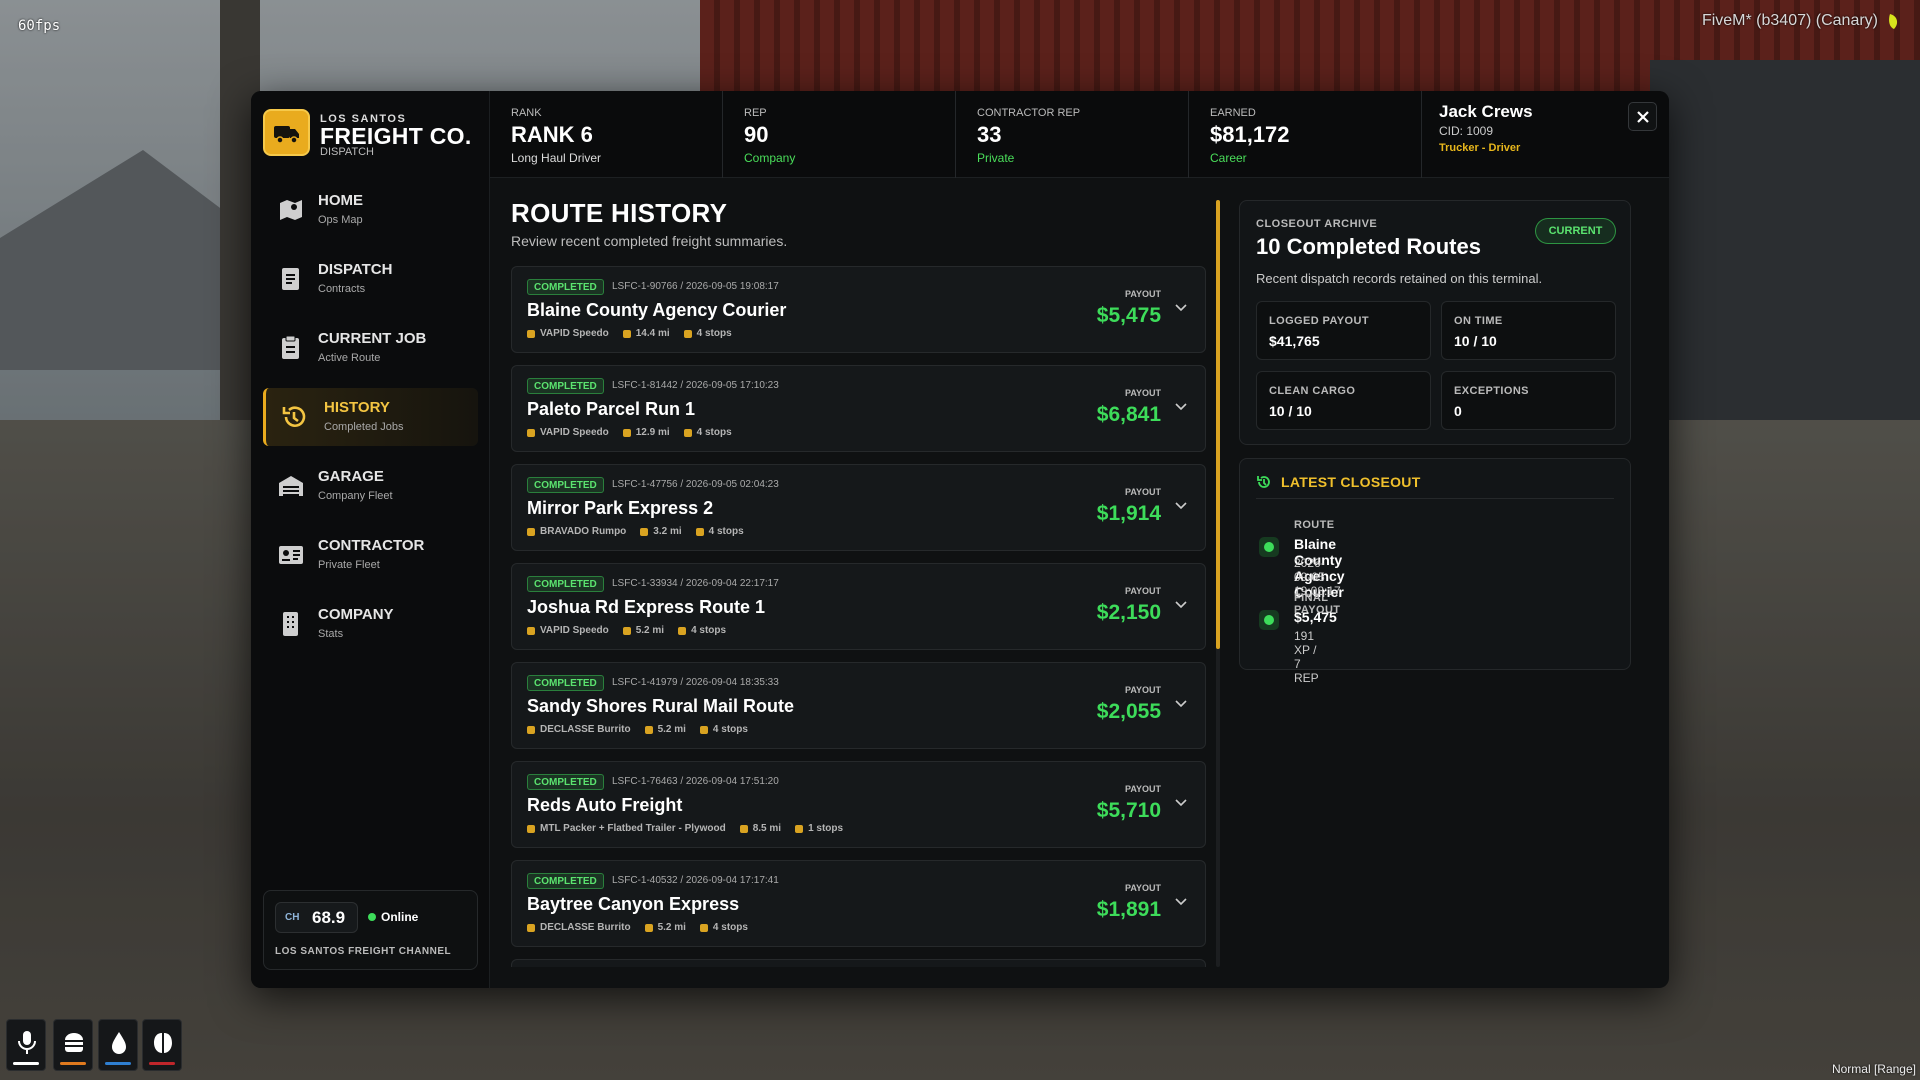 The width and height of the screenshot is (1920, 1080). I want to click on nav-sub: Active Route, so click(349, 358).